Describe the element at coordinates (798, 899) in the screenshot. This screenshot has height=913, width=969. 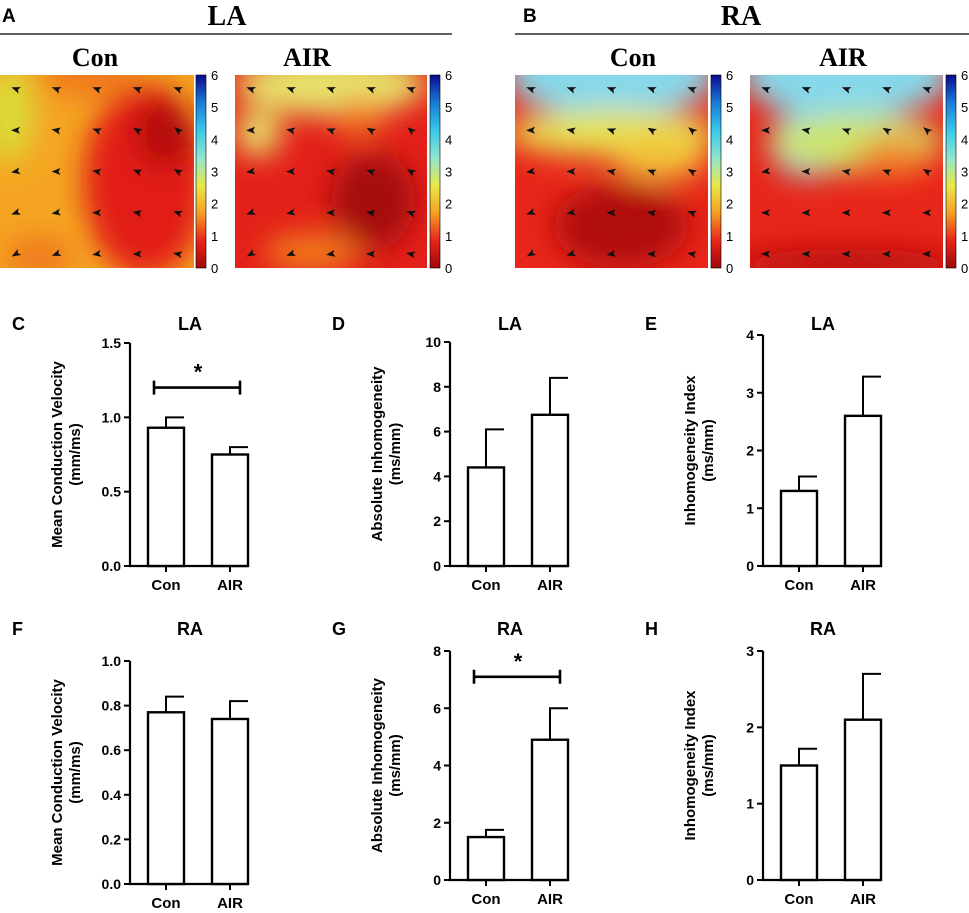
I see `x-tick-label: Con` at that location.